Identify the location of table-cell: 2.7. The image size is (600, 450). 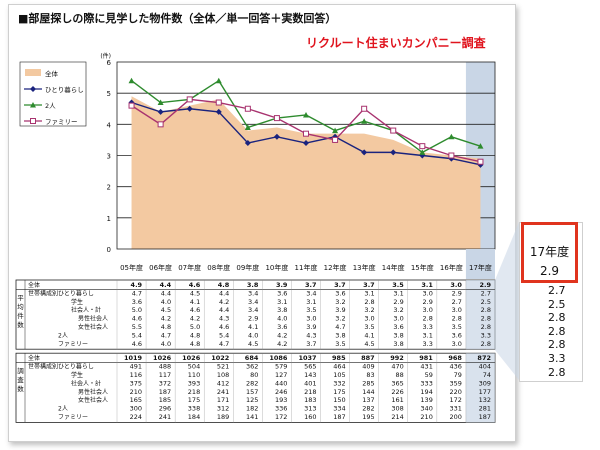
(486, 293).